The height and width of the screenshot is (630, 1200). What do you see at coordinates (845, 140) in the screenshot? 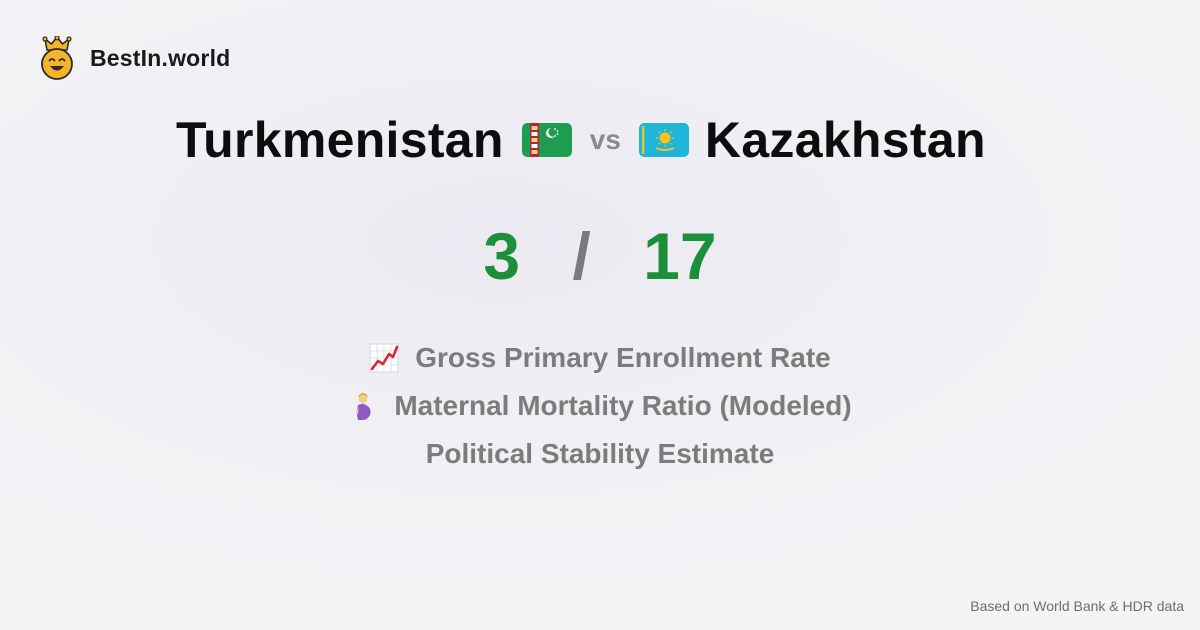
I see `right-country-name: Kazakhstan` at bounding box center [845, 140].